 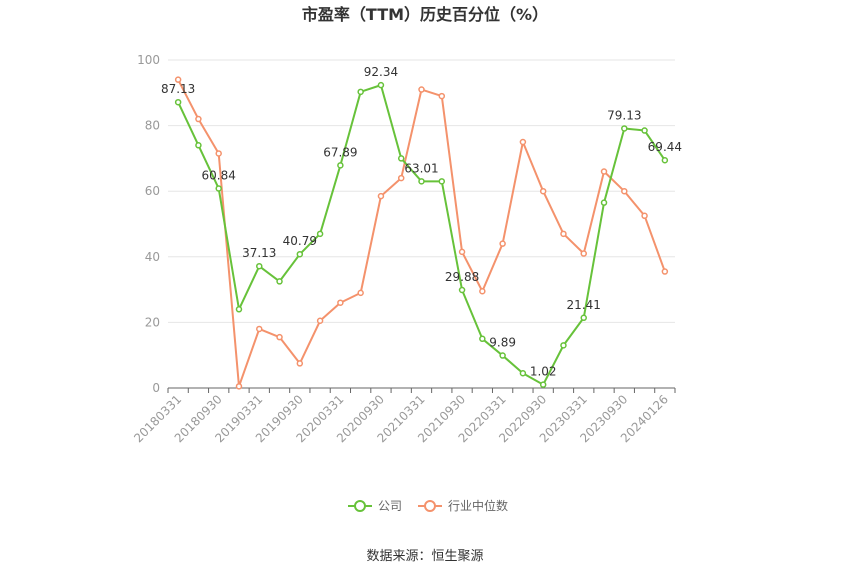 I want to click on data-label: 21.41, so click(x=584, y=305).